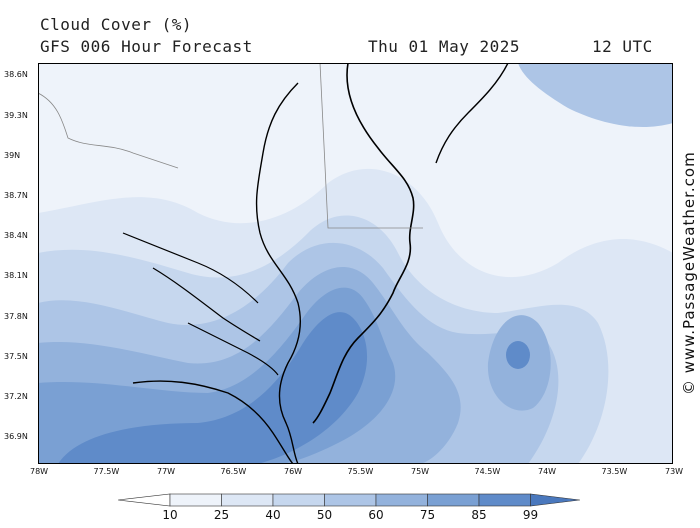 Image resolution: width=700 pixels, height=528 pixels. Describe the element at coordinates (547, 471) in the screenshot. I see `longitude-label: 74W` at that location.